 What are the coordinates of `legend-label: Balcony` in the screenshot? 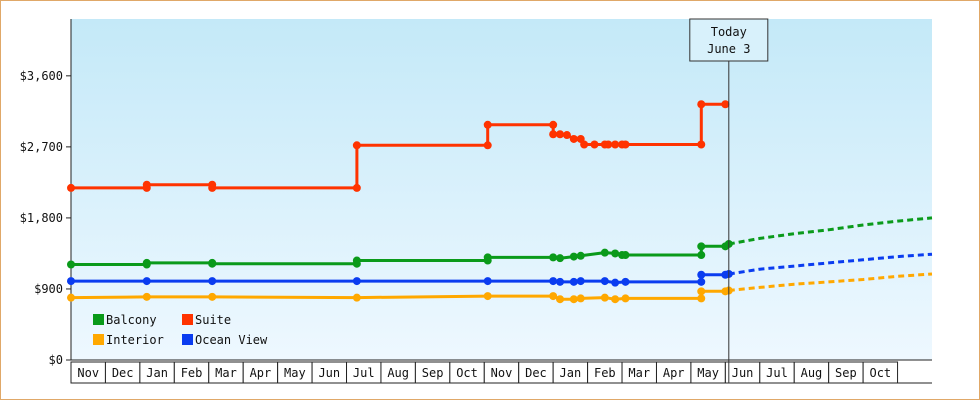 It's located at (131, 320).